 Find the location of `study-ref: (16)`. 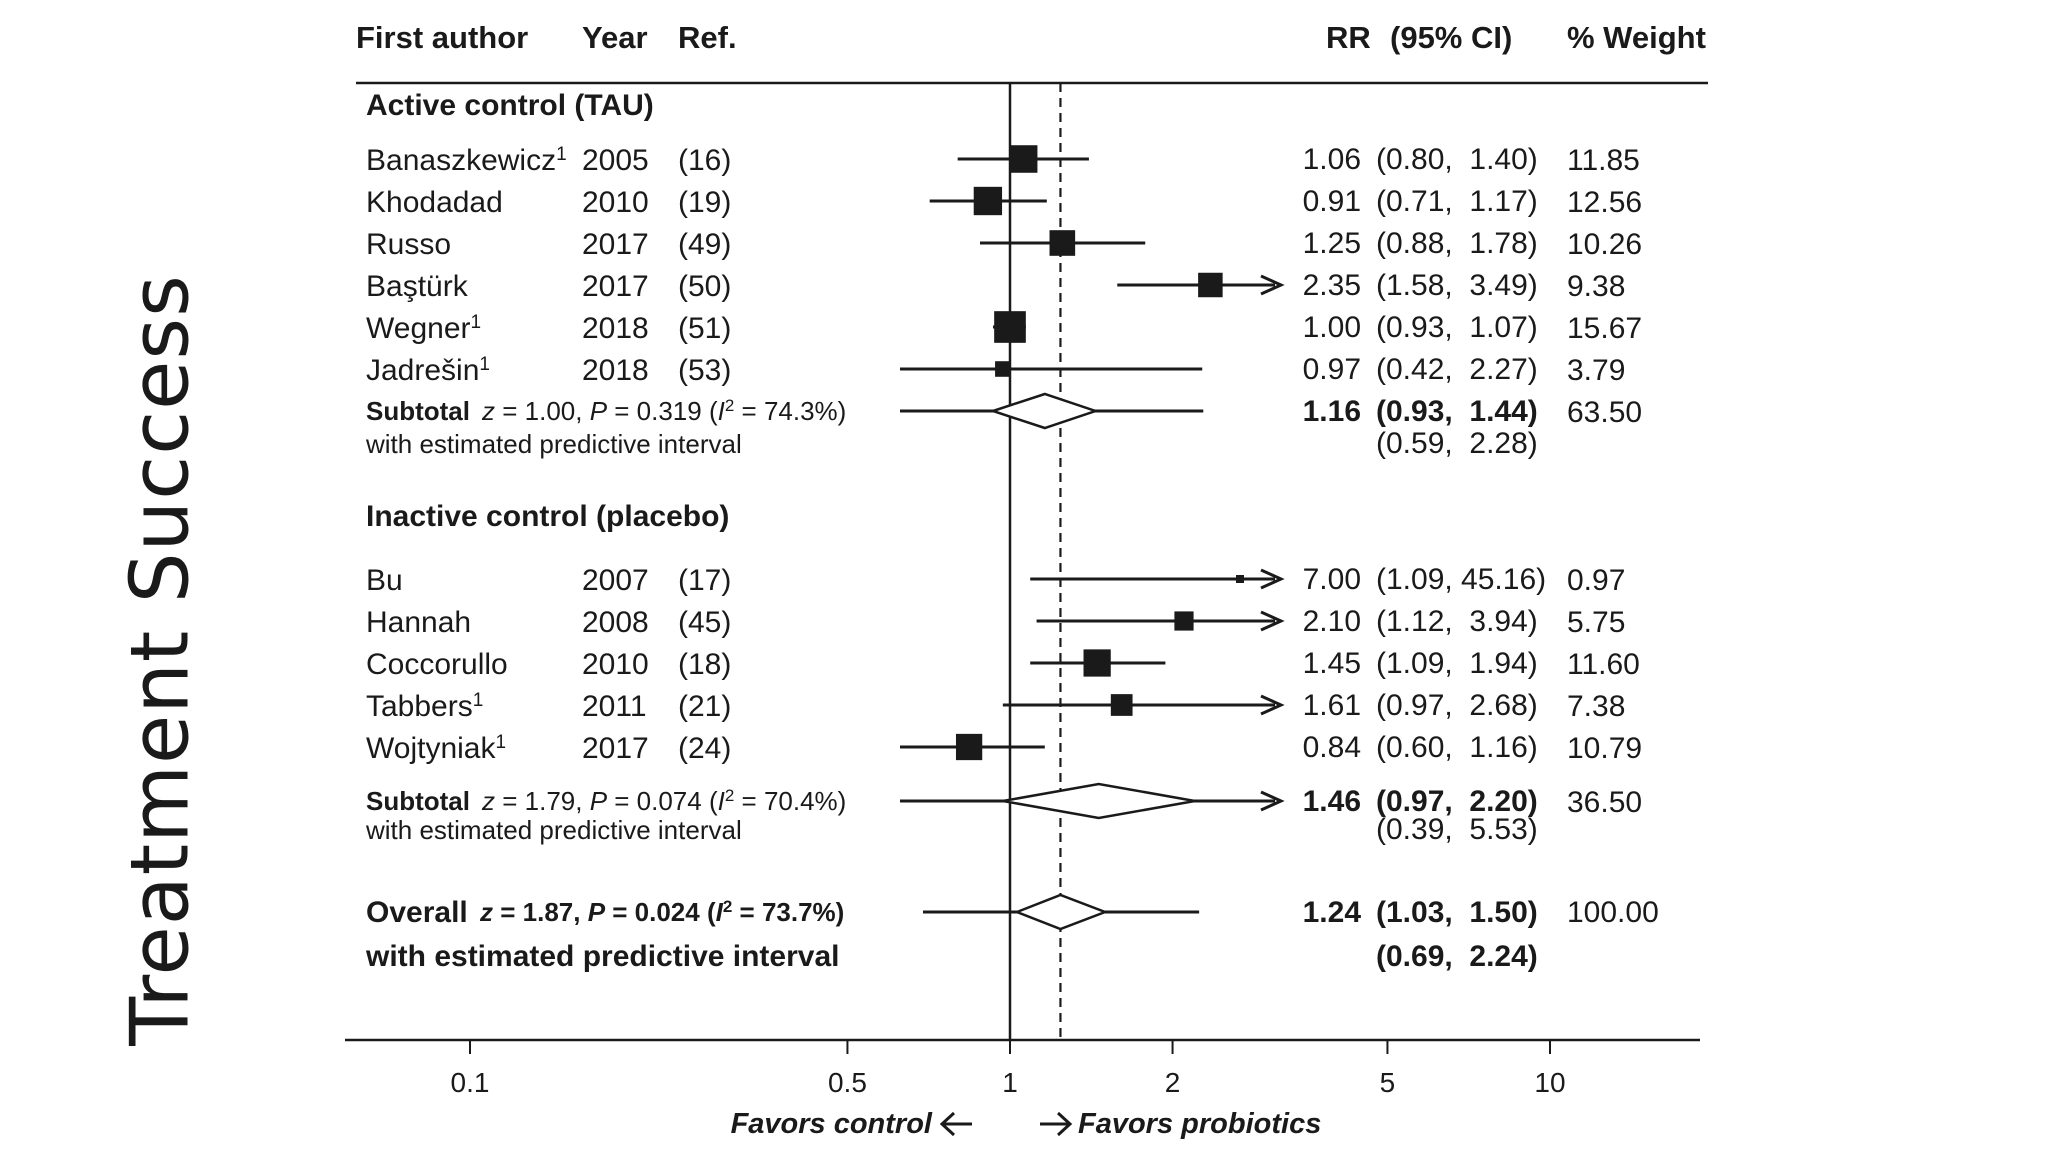

study-ref: (16) is located at coordinates (704, 160).